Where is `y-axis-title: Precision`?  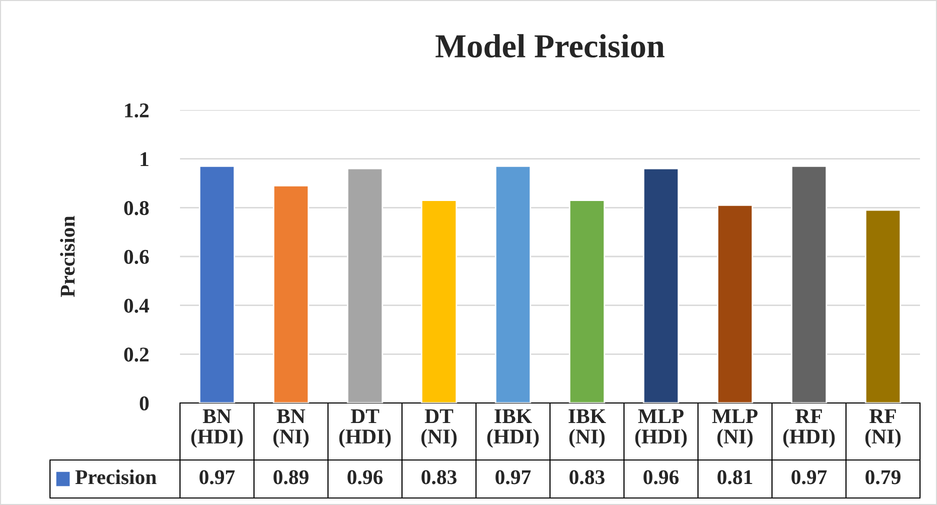 y-axis-title: Precision is located at coordinates (67, 257).